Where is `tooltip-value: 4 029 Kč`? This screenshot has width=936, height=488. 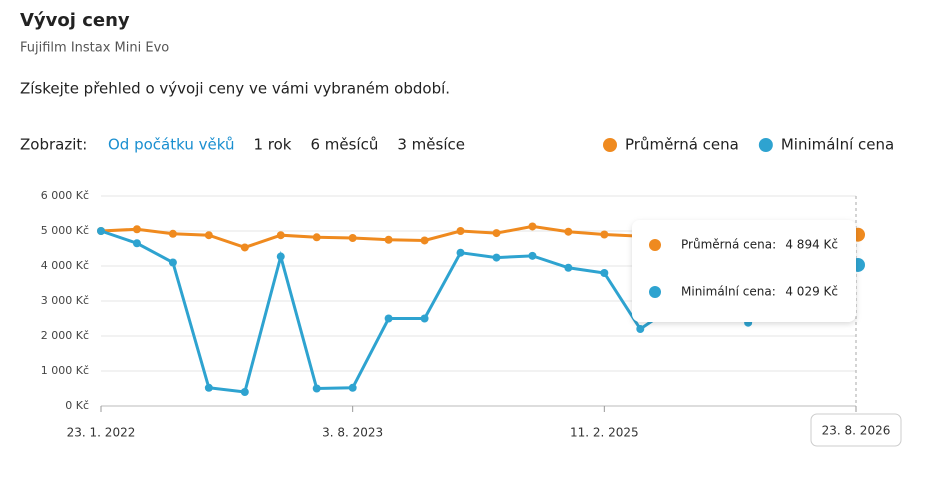 tooltip-value: 4 029 Kč is located at coordinates (811, 292).